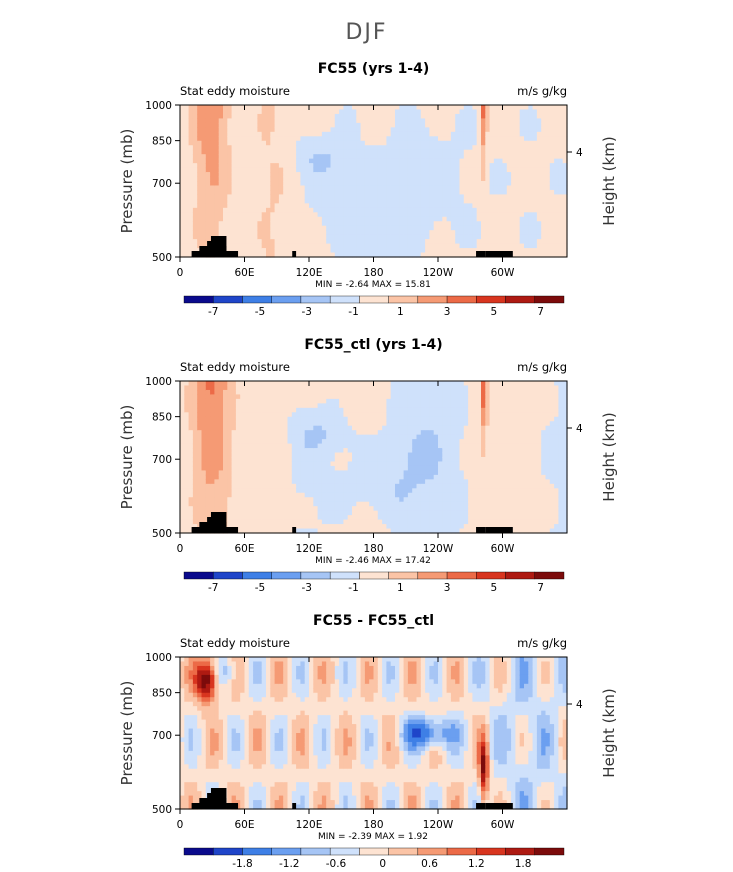 The image size is (733, 872). What do you see at coordinates (162, 258) in the screenshot?
I see `y-tick-label: 500` at bounding box center [162, 258].